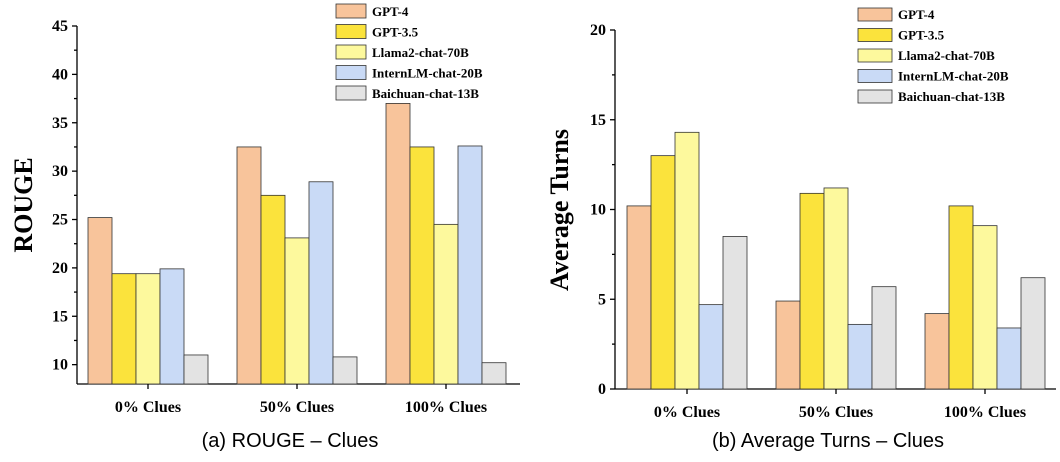 The height and width of the screenshot is (462, 1060). What do you see at coordinates (60, 26) in the screenshot?
I see `y-tick-label: 45` at bounding box center [60, 26].